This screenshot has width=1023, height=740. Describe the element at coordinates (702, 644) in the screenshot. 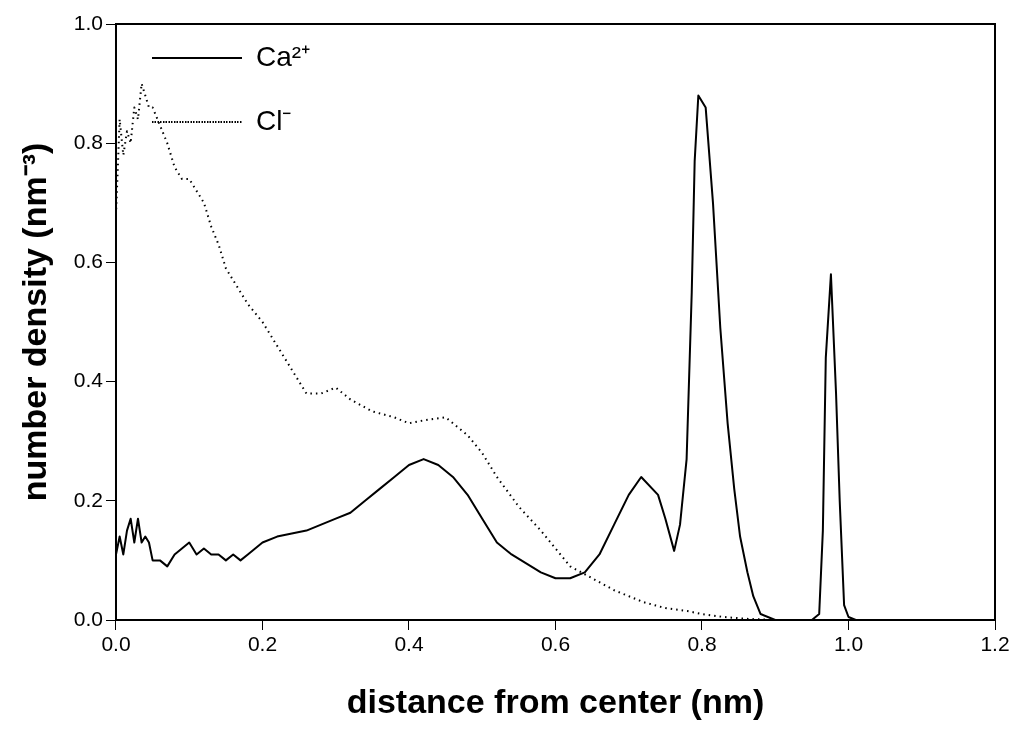

I see `x-tick-label: 0.8` at that location.